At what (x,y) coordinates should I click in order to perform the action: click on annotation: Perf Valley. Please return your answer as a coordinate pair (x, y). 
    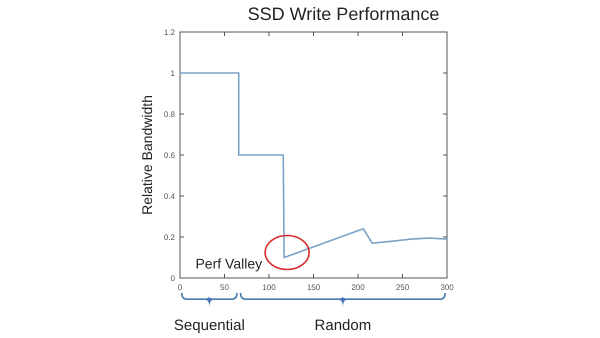
    Looking at the image, I should click on (228, 264).